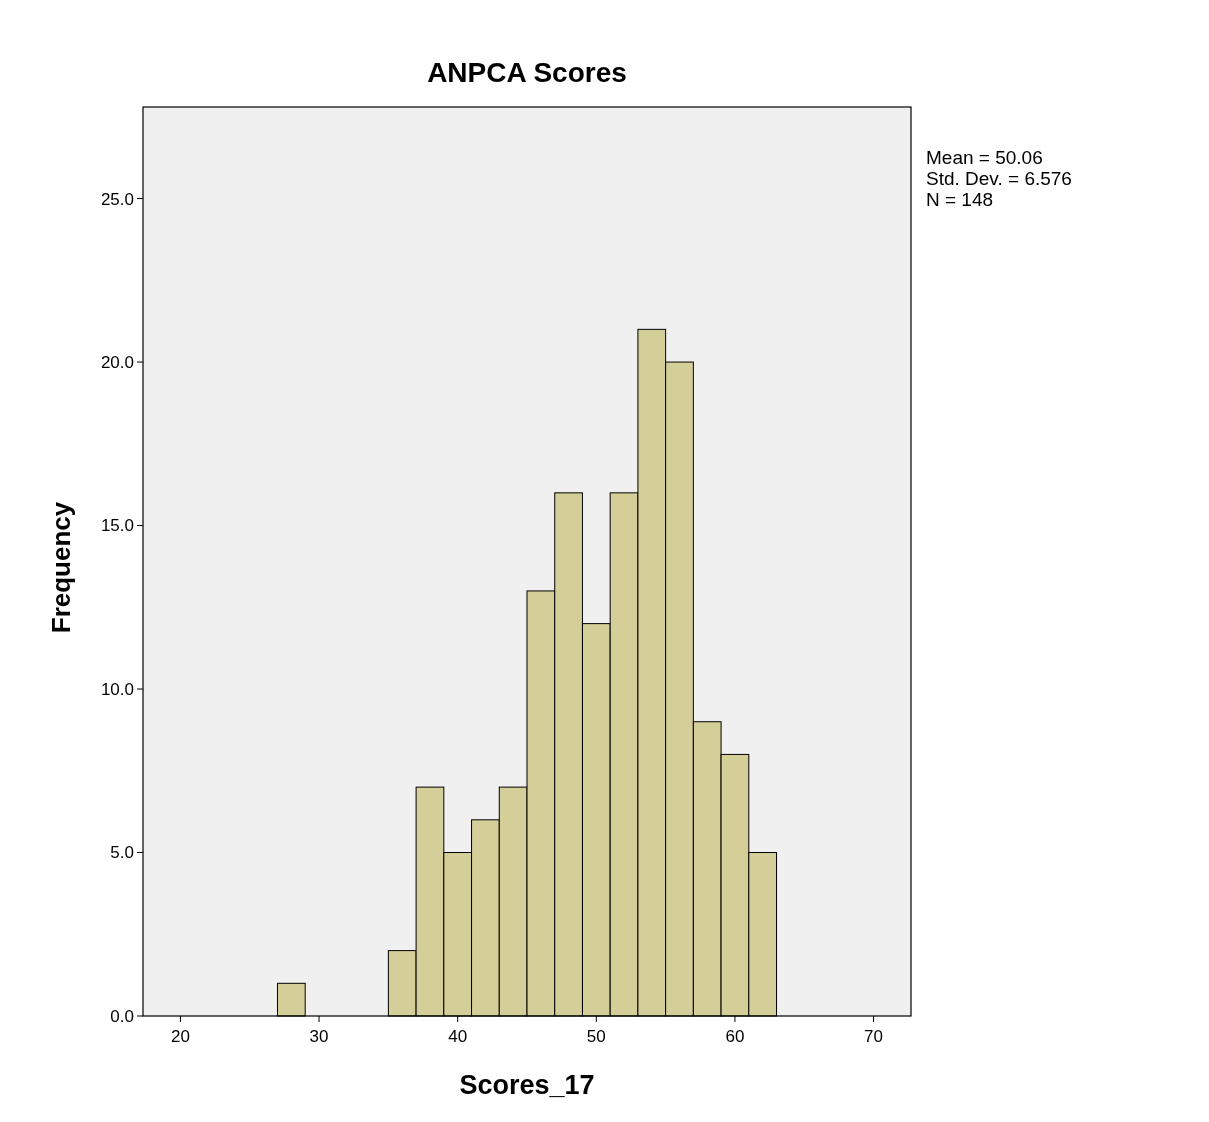  Describe the element at coordinates (458, 1036) in the screenshot. I see `x-tick-label: 40` at that location.